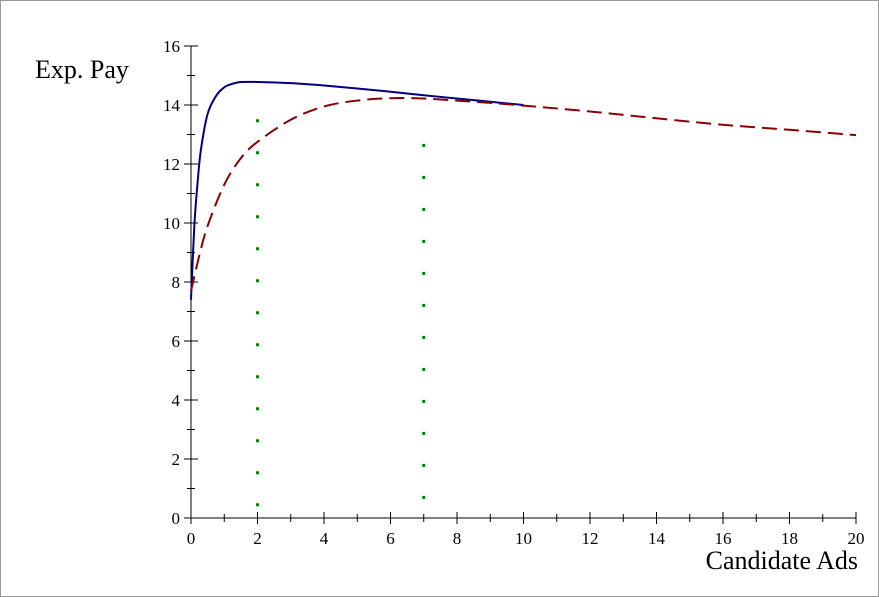  I want to click on x-tick-label: 18, so click(789, 538).